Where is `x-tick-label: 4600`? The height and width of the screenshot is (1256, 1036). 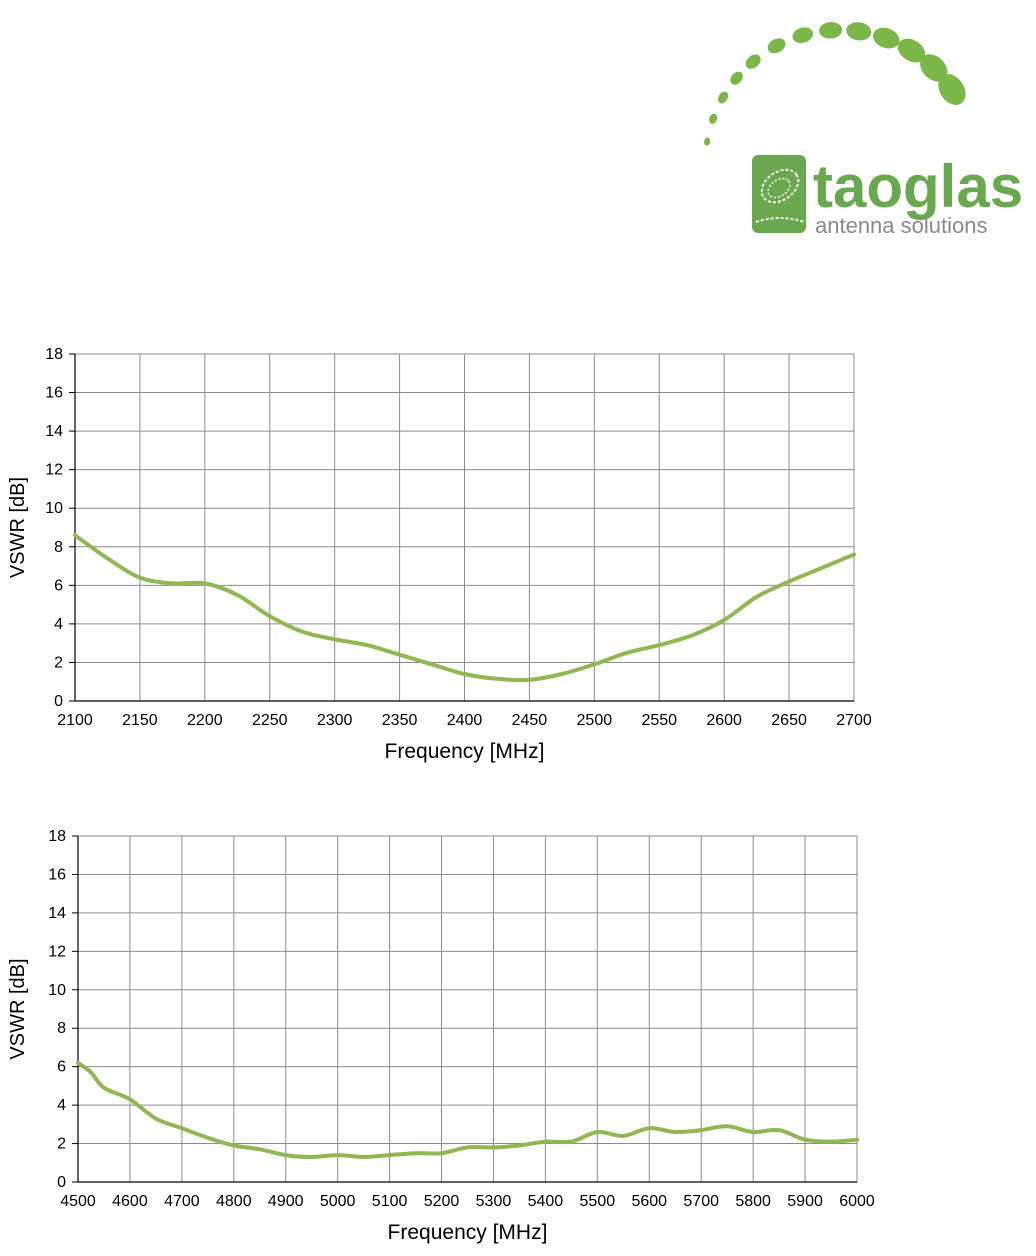 x-tick-label: 4600 is located at coordinates (130, 1201).